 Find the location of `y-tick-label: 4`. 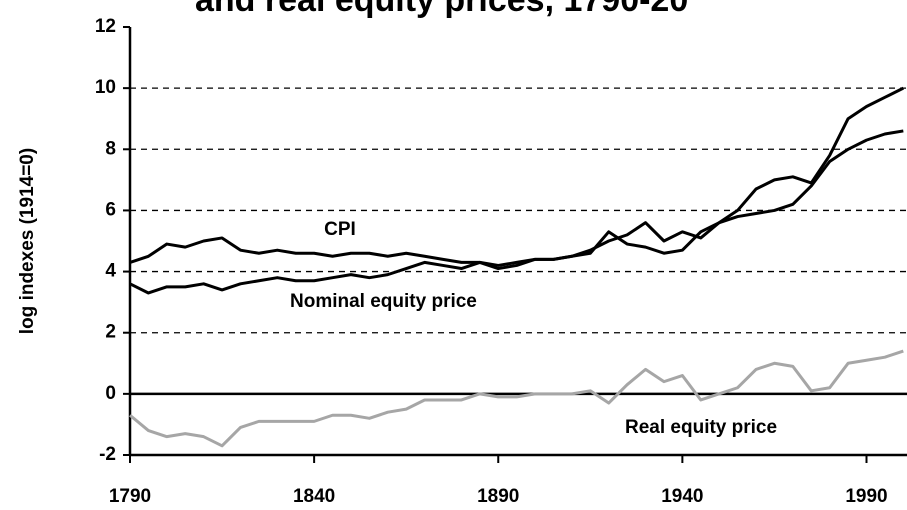

y-tick-label: 4 is located at coordinates (110, 271).